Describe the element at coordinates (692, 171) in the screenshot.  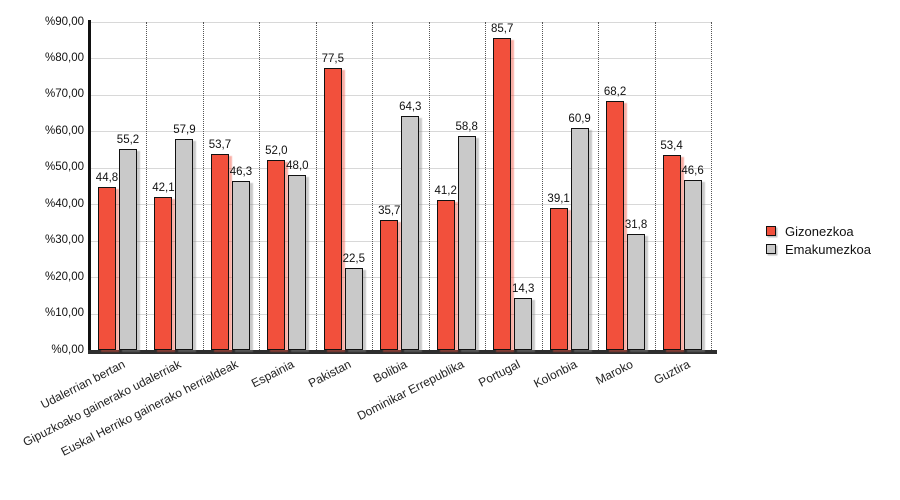
I see `value-label-emakumezkoa: 46,6` at that location.